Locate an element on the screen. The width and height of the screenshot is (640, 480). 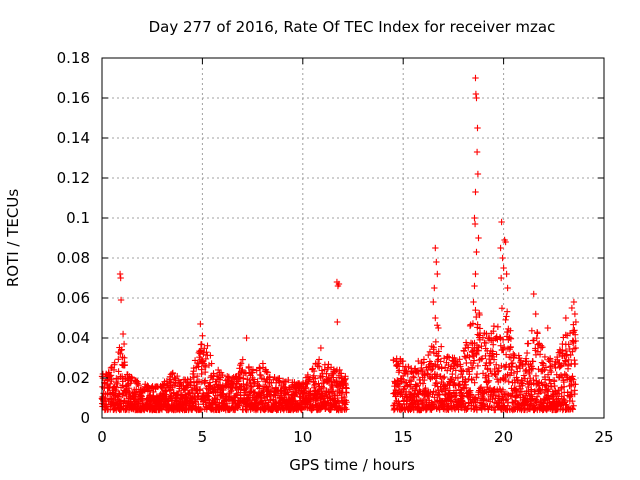
x-tick-label: 10 is located at coordinates (302, 437).